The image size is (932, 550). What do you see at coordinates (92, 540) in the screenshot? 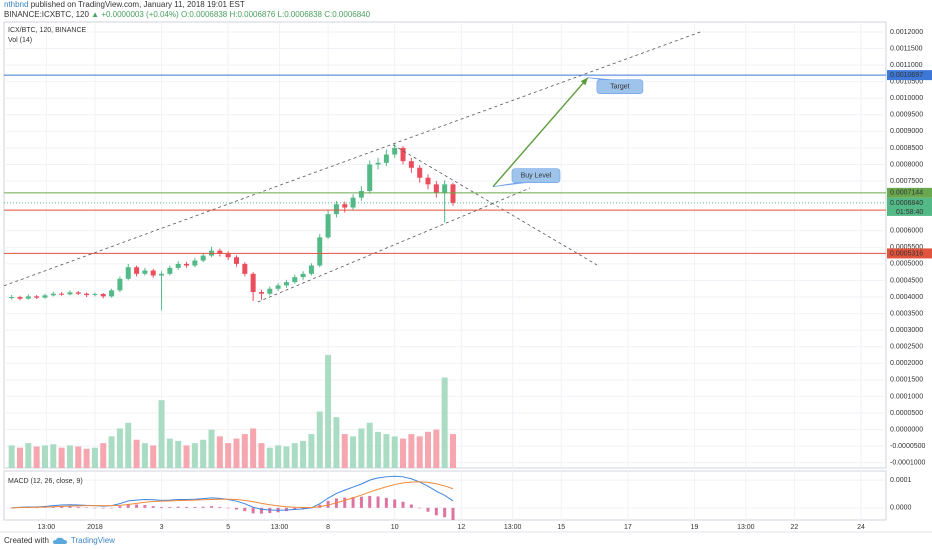
I see `brand: TradingView` at bounding box center [92, 540].